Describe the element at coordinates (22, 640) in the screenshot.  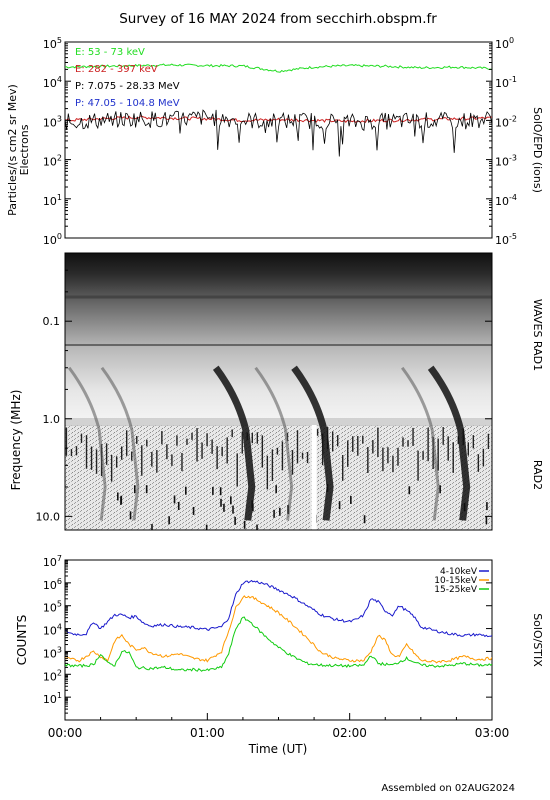
I see `stix-ylabel: COUNTS` at that location.